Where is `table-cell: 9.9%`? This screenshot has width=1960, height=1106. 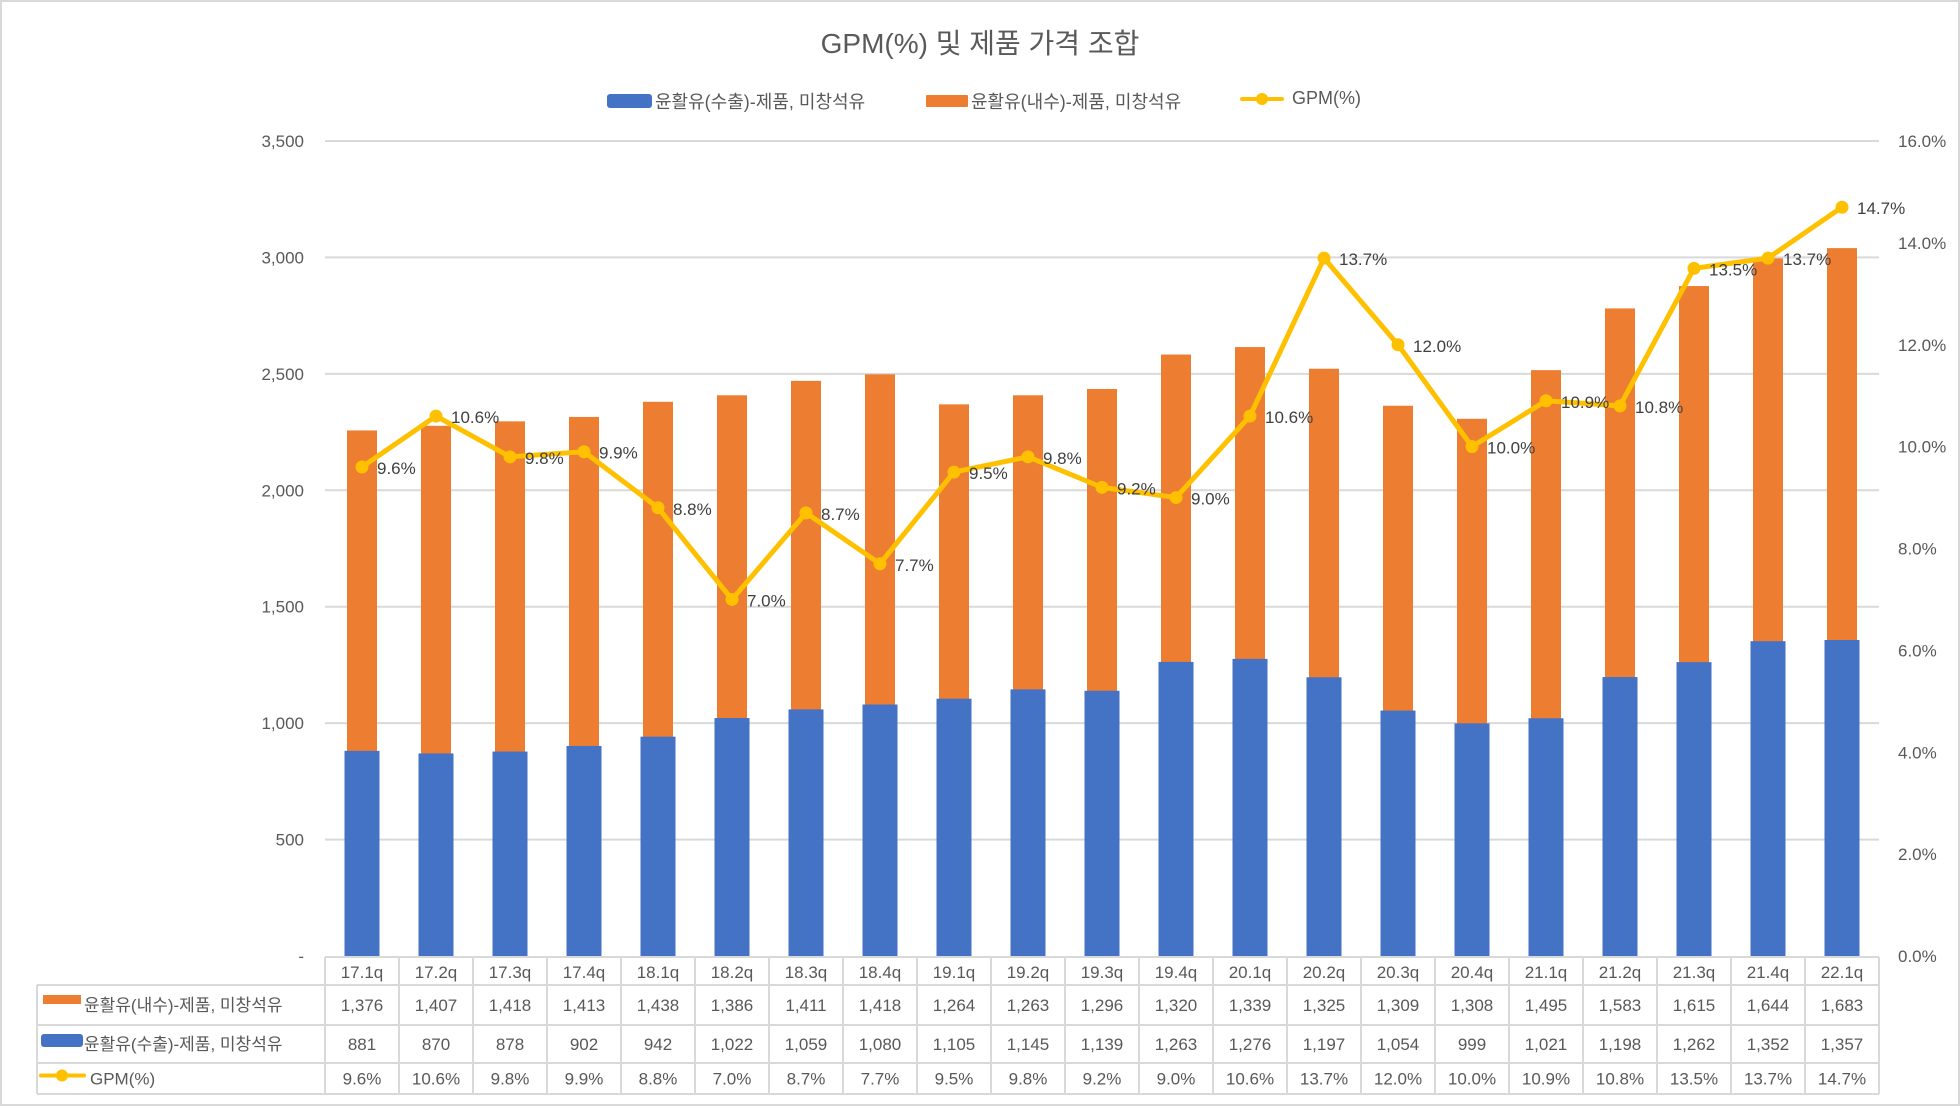 table-cell: 9.9% is located at coordinates (584, 1079).